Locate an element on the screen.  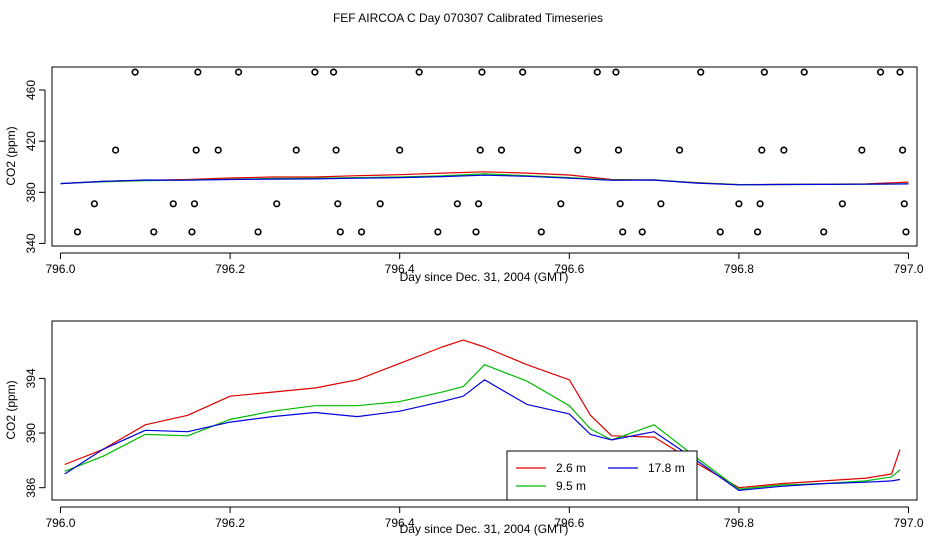
top-x-tick-label: 796.0 is located at coordinates (60, 269).